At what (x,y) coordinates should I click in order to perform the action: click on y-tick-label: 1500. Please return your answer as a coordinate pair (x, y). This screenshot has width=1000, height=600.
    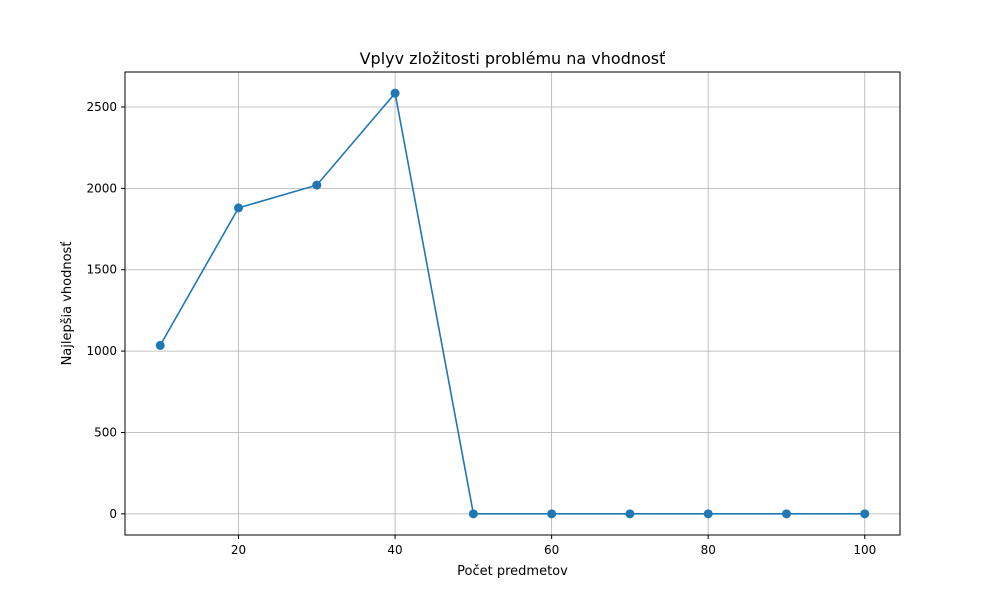
    Looking at the image, I should click on (101, 270).